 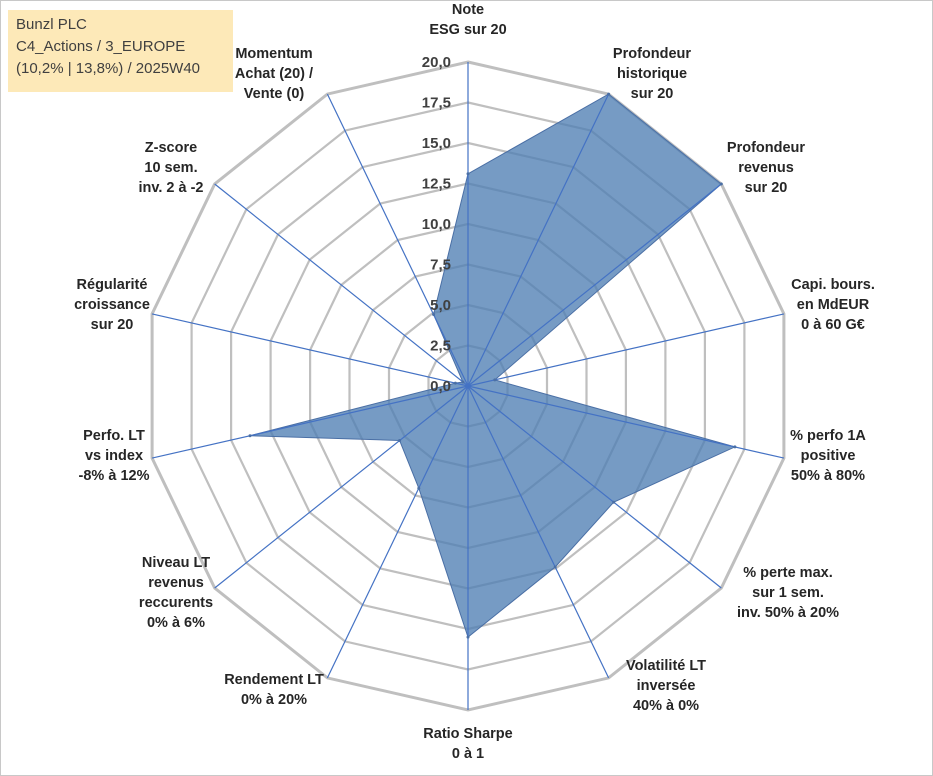 I want to click on tick-label: 7,5, so click(x=440, y=265).